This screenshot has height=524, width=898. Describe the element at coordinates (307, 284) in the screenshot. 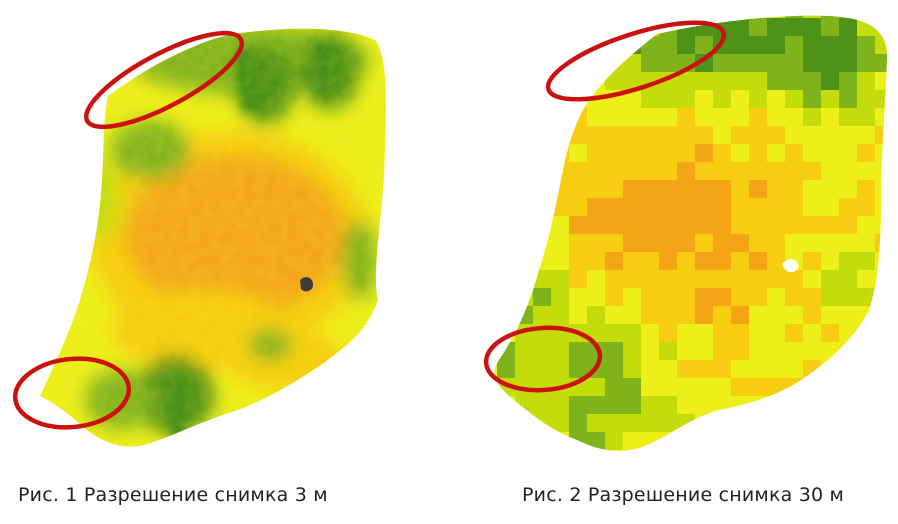

I see `dark-spot` at that location.